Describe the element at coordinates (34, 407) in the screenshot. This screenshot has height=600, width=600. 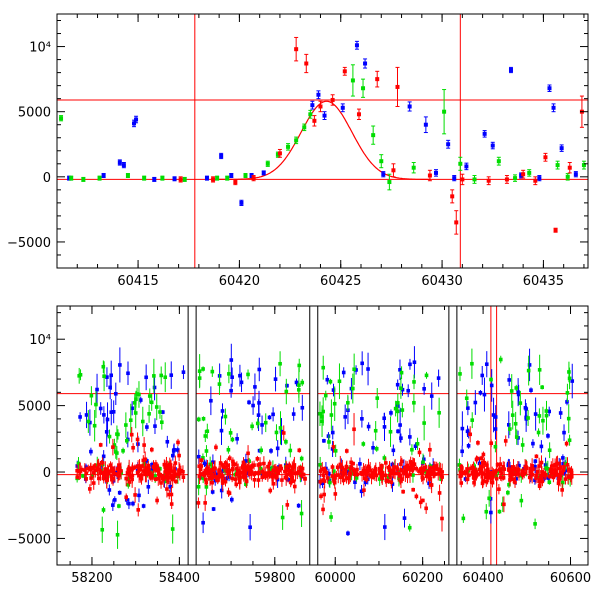
I see `y-tick-label: 5000` at that location.